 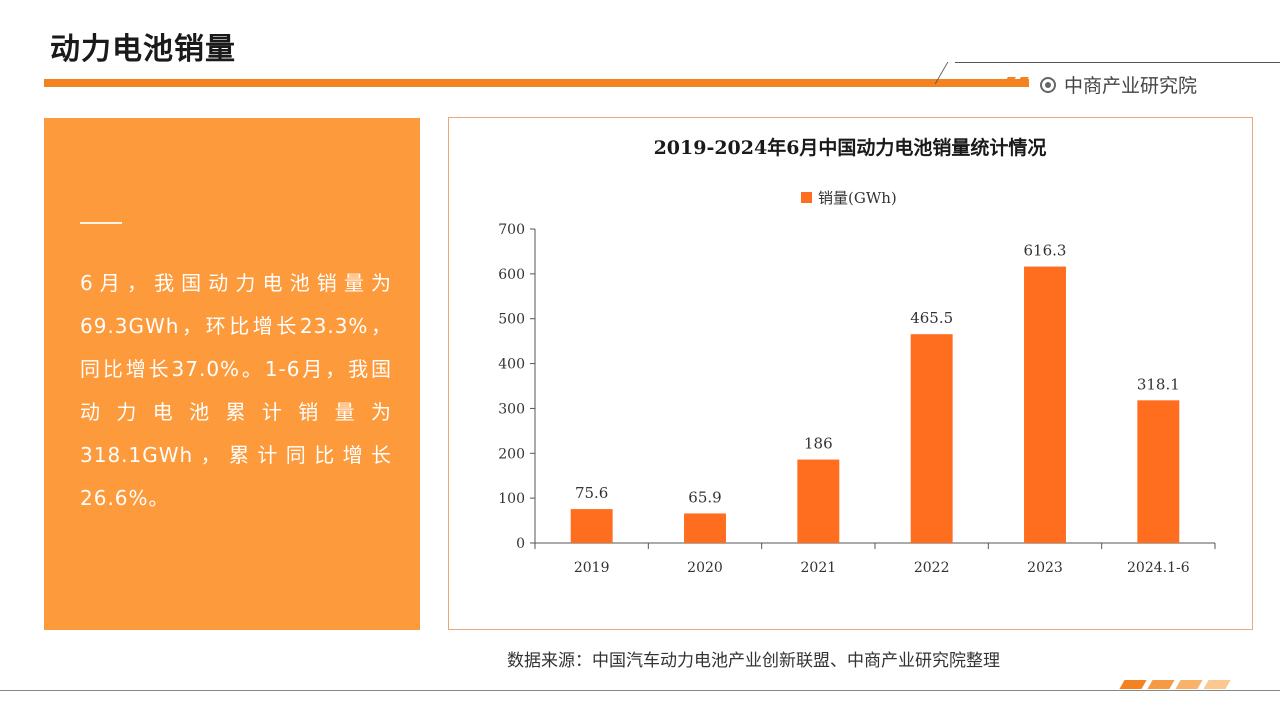 I want to click on y-tick-label: 100, so click(x=511, y=499).